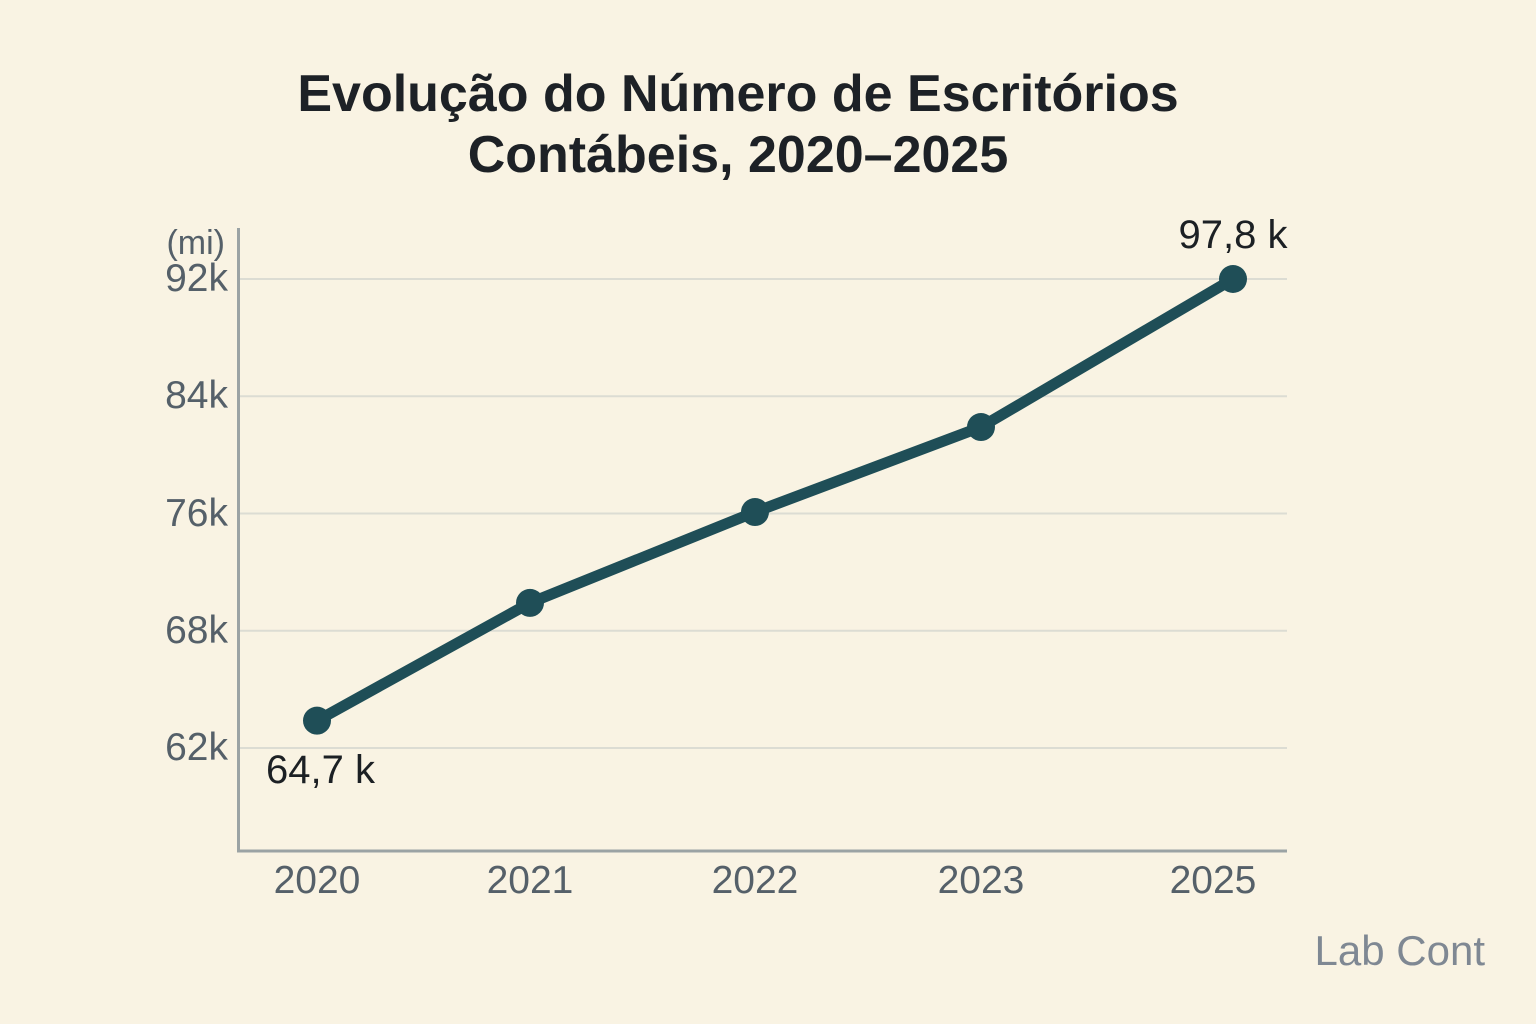  What do you see at coordinates (196, 747) in the screenshot?
I see `y-tick-62k: 62k` at bounding box center [196, 747].